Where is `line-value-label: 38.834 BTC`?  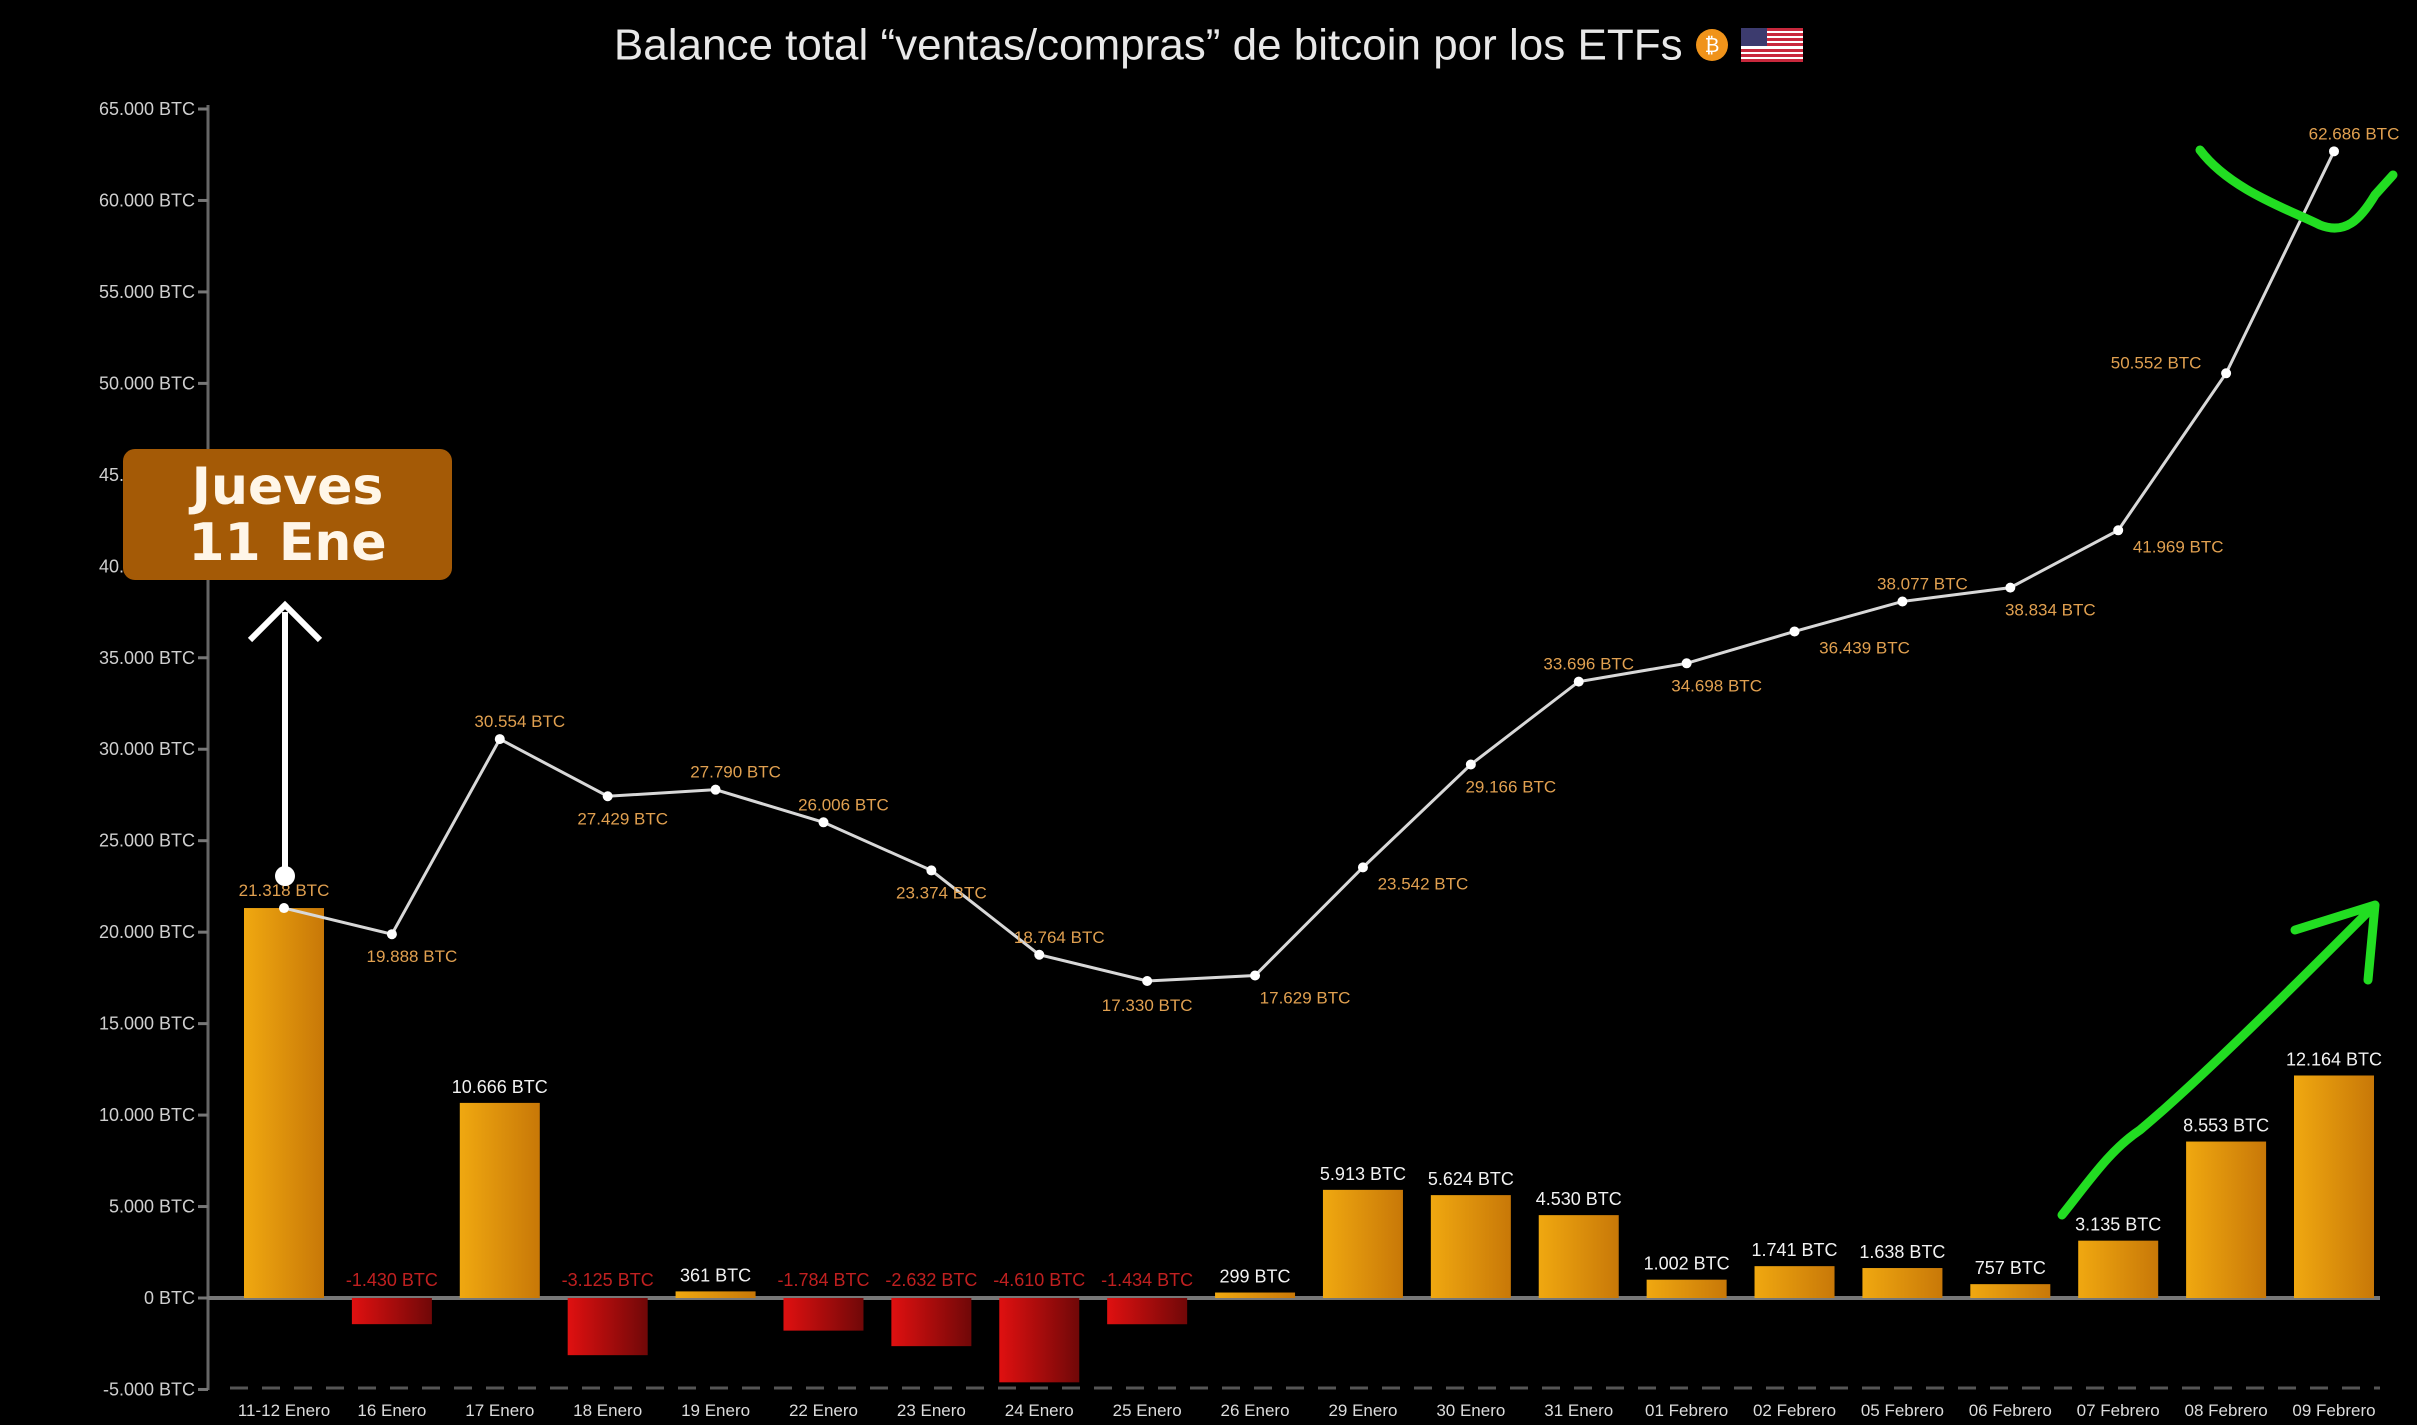 line-value-label: 38.834 BTC is located at coordinates (2050, 610).